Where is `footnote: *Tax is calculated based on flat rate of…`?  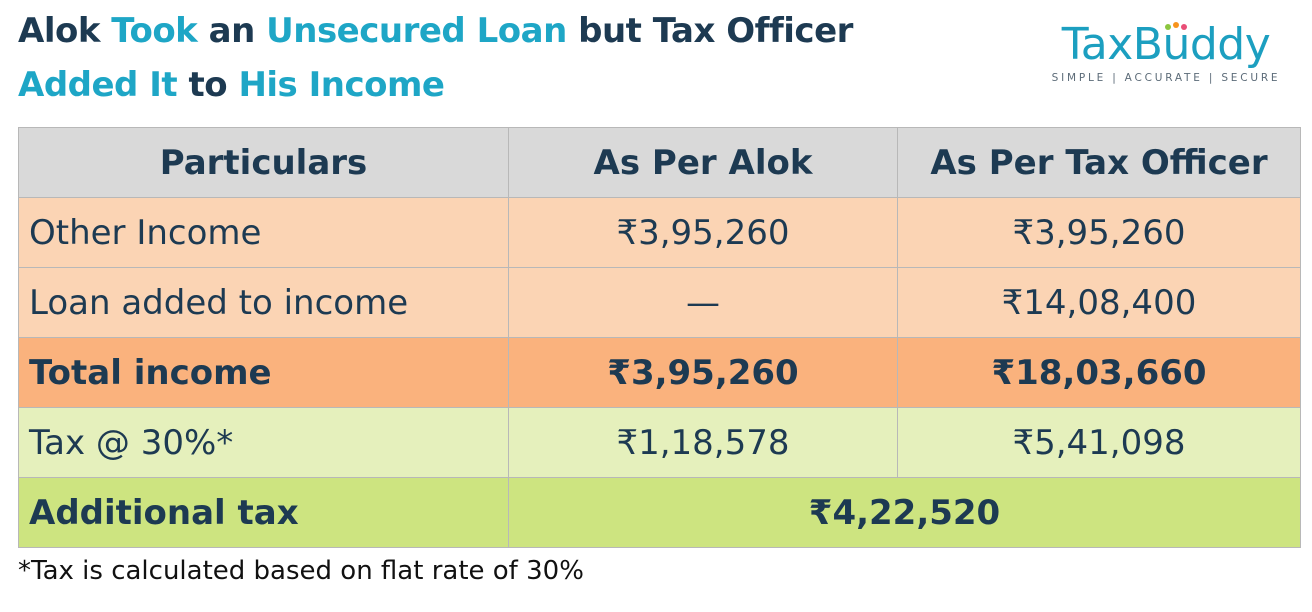
footnote: *Tax is calculated based on flat rate of… is located at coordinates (301, 571).